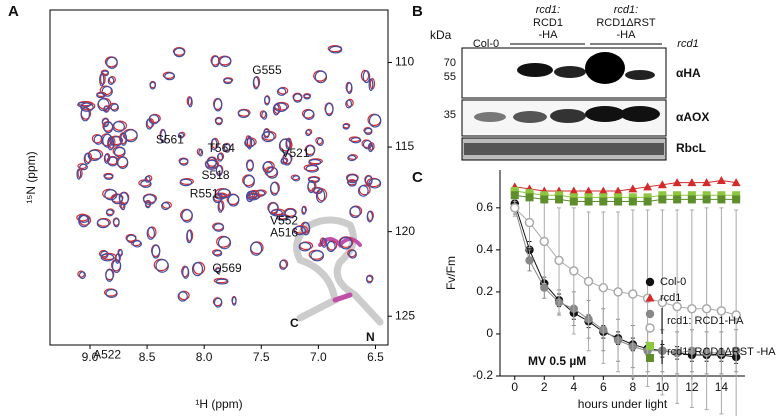 The image size is (780, 416). What do you see at coordinates (450, 77) in the screenshot?
I see `marker-label: 55` at bounding box center [450, 77].